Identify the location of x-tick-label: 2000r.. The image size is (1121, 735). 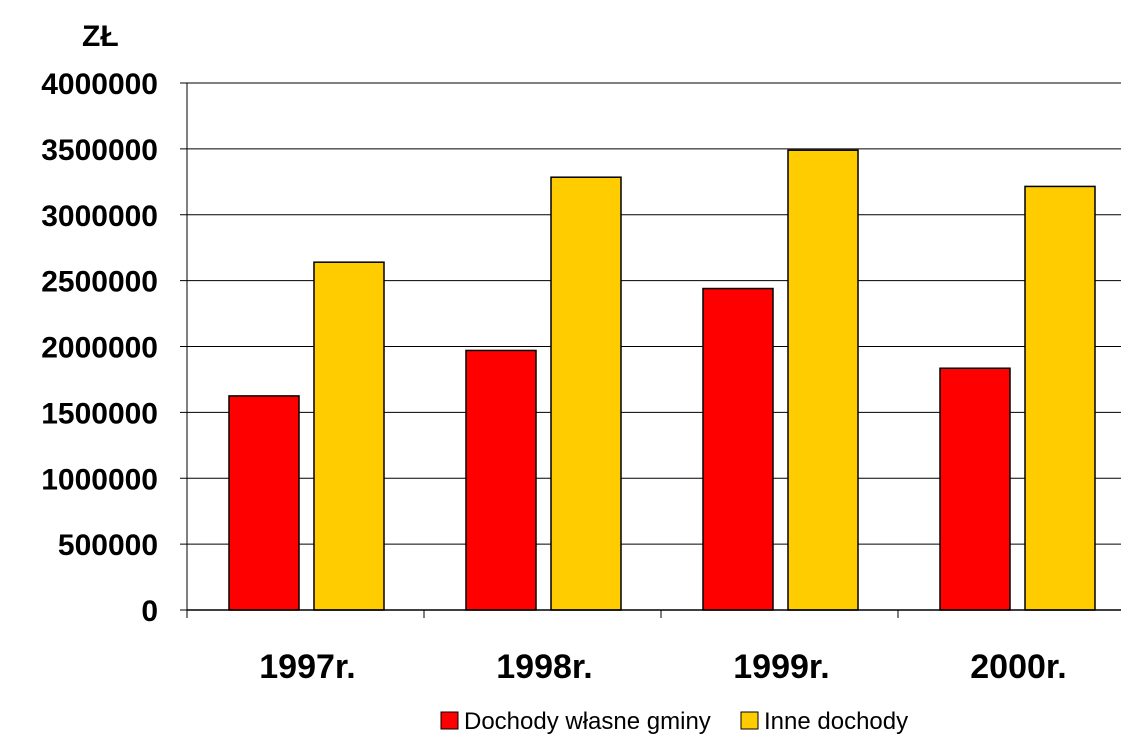
(1018, 667).